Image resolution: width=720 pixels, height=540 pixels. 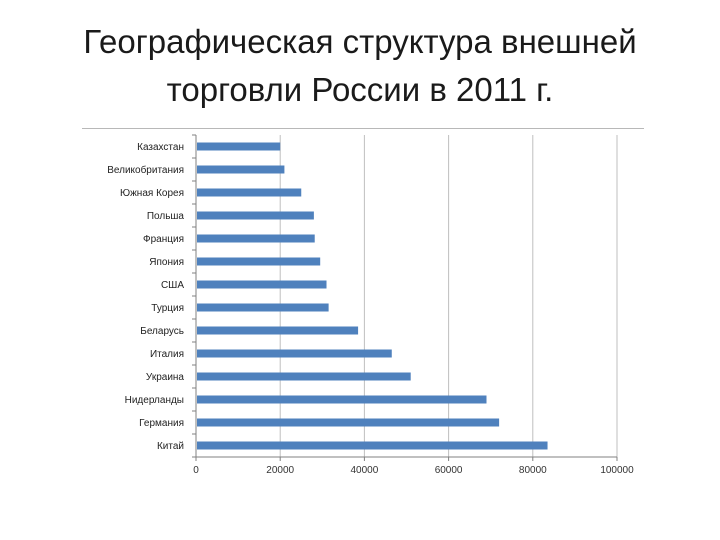 I want to click on x-tick-label: 40000, so click(x=364, y=470).